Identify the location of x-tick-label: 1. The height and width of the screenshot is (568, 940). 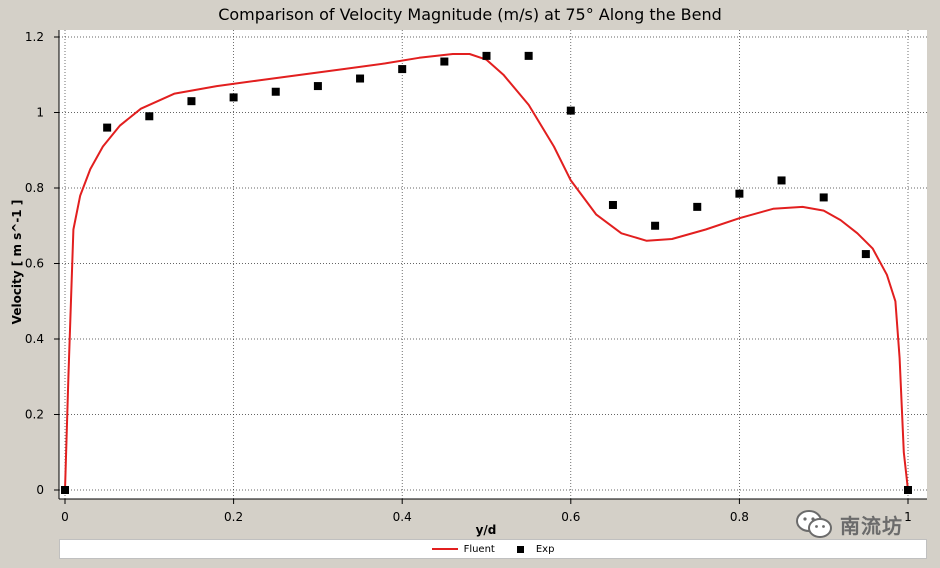
(908, 517).